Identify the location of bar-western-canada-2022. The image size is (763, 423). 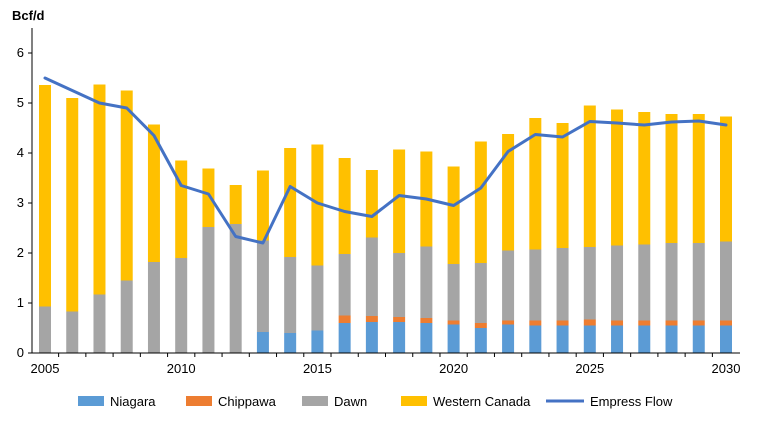
(508, 192).